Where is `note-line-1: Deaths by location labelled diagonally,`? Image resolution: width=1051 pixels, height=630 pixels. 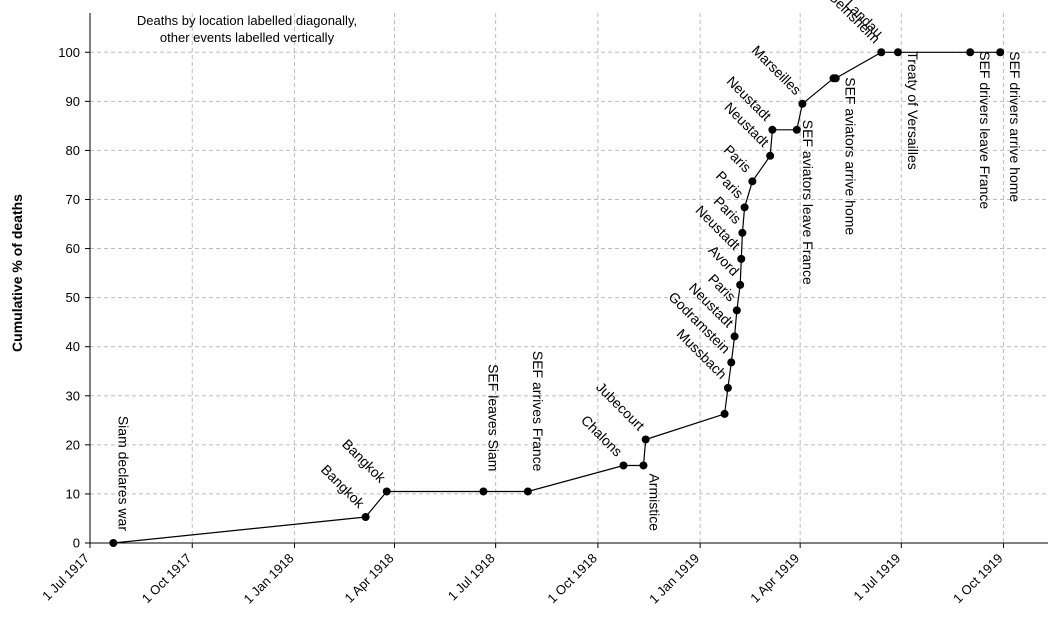 note-line-1: Deaths by location labelled diagonally, is located at coordinates (247, 20).